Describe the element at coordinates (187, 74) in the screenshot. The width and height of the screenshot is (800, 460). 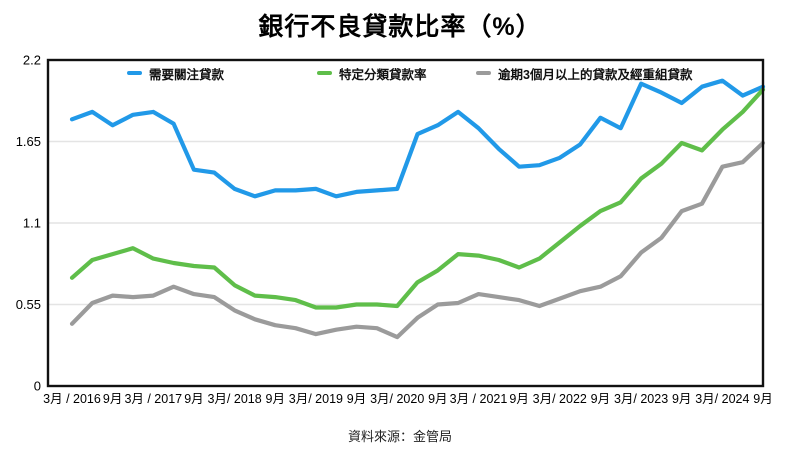
I see `legend-label: 需要關注貸款` at that location.